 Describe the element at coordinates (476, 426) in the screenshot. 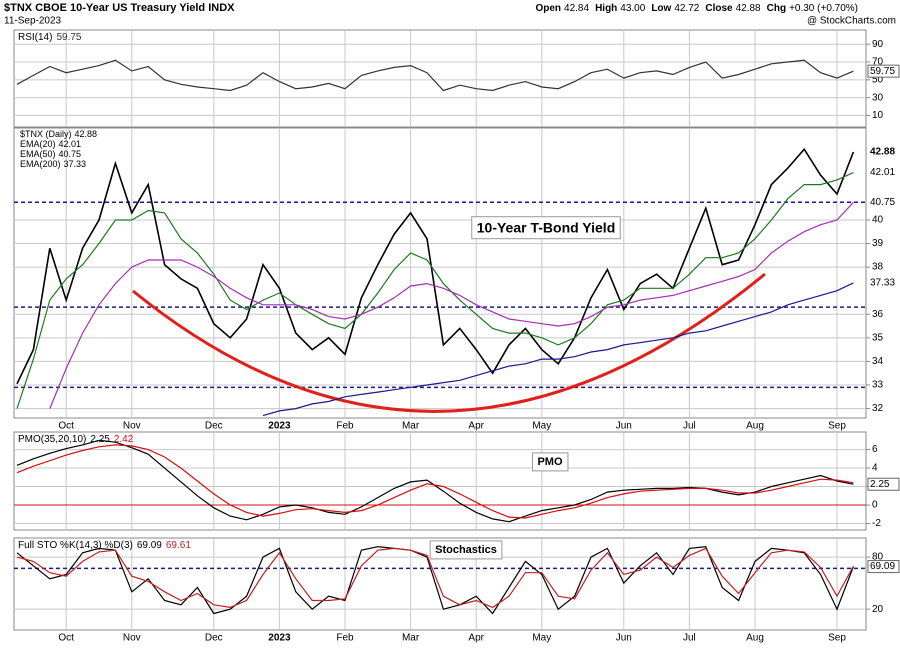

I see `x-tick-label: Apr` at that location.